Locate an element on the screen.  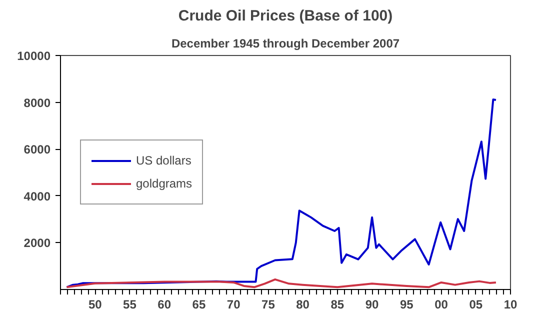
y-tick-label: 6000 is located at coordinates (37, 149).